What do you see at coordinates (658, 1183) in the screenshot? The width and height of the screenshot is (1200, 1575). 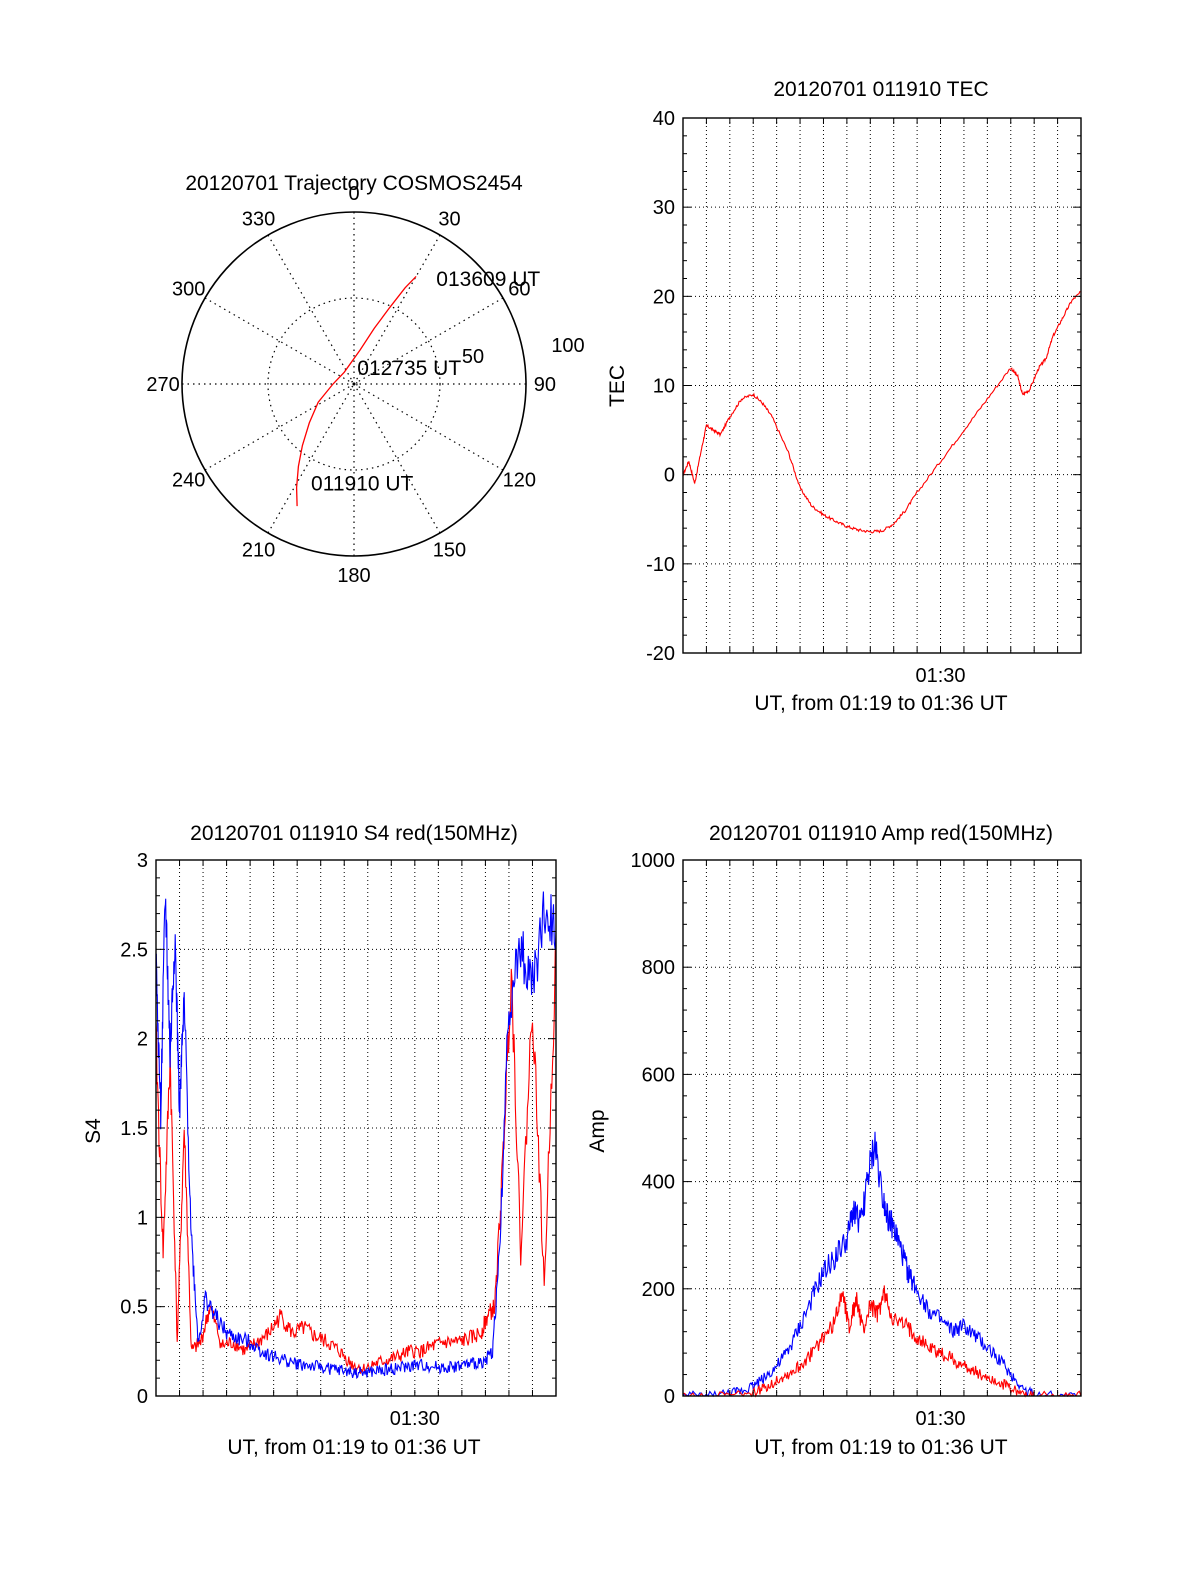 I see `y-tick-label: 400` at bounding box center [658, 1183].